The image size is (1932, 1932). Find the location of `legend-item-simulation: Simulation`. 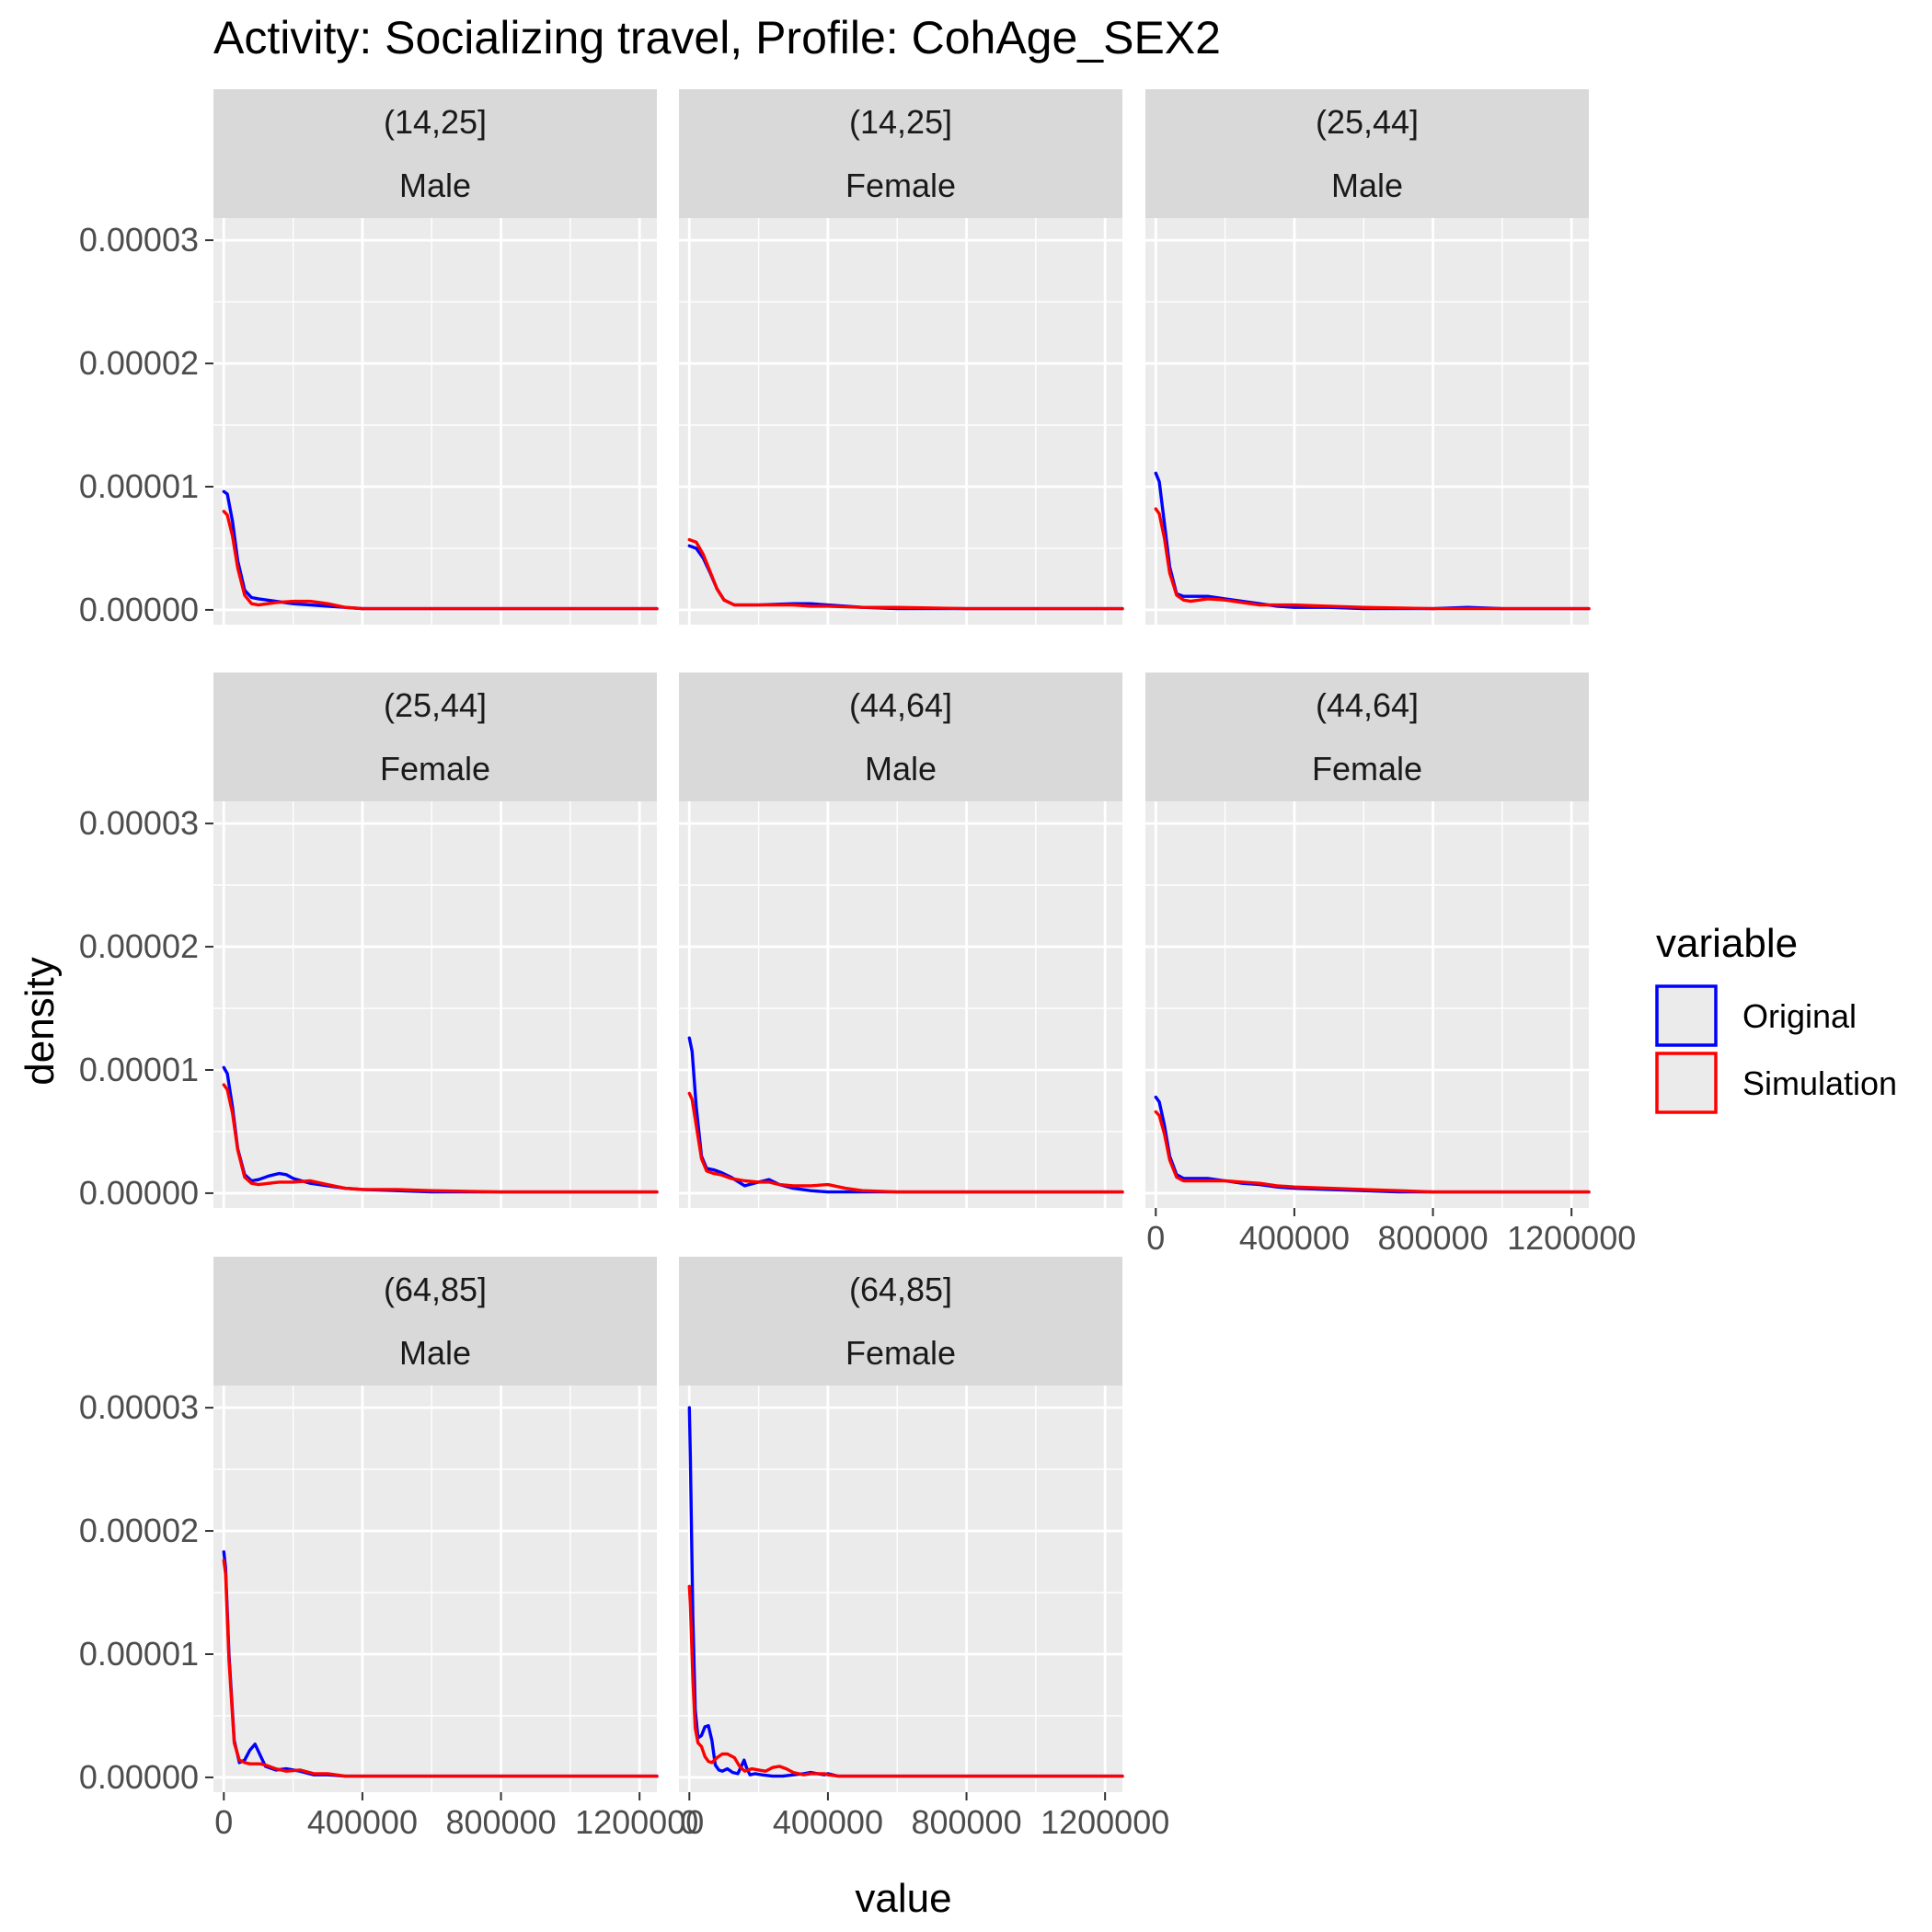

legend-item-simulation: Simulation is located at coordinates (1776, 1083).